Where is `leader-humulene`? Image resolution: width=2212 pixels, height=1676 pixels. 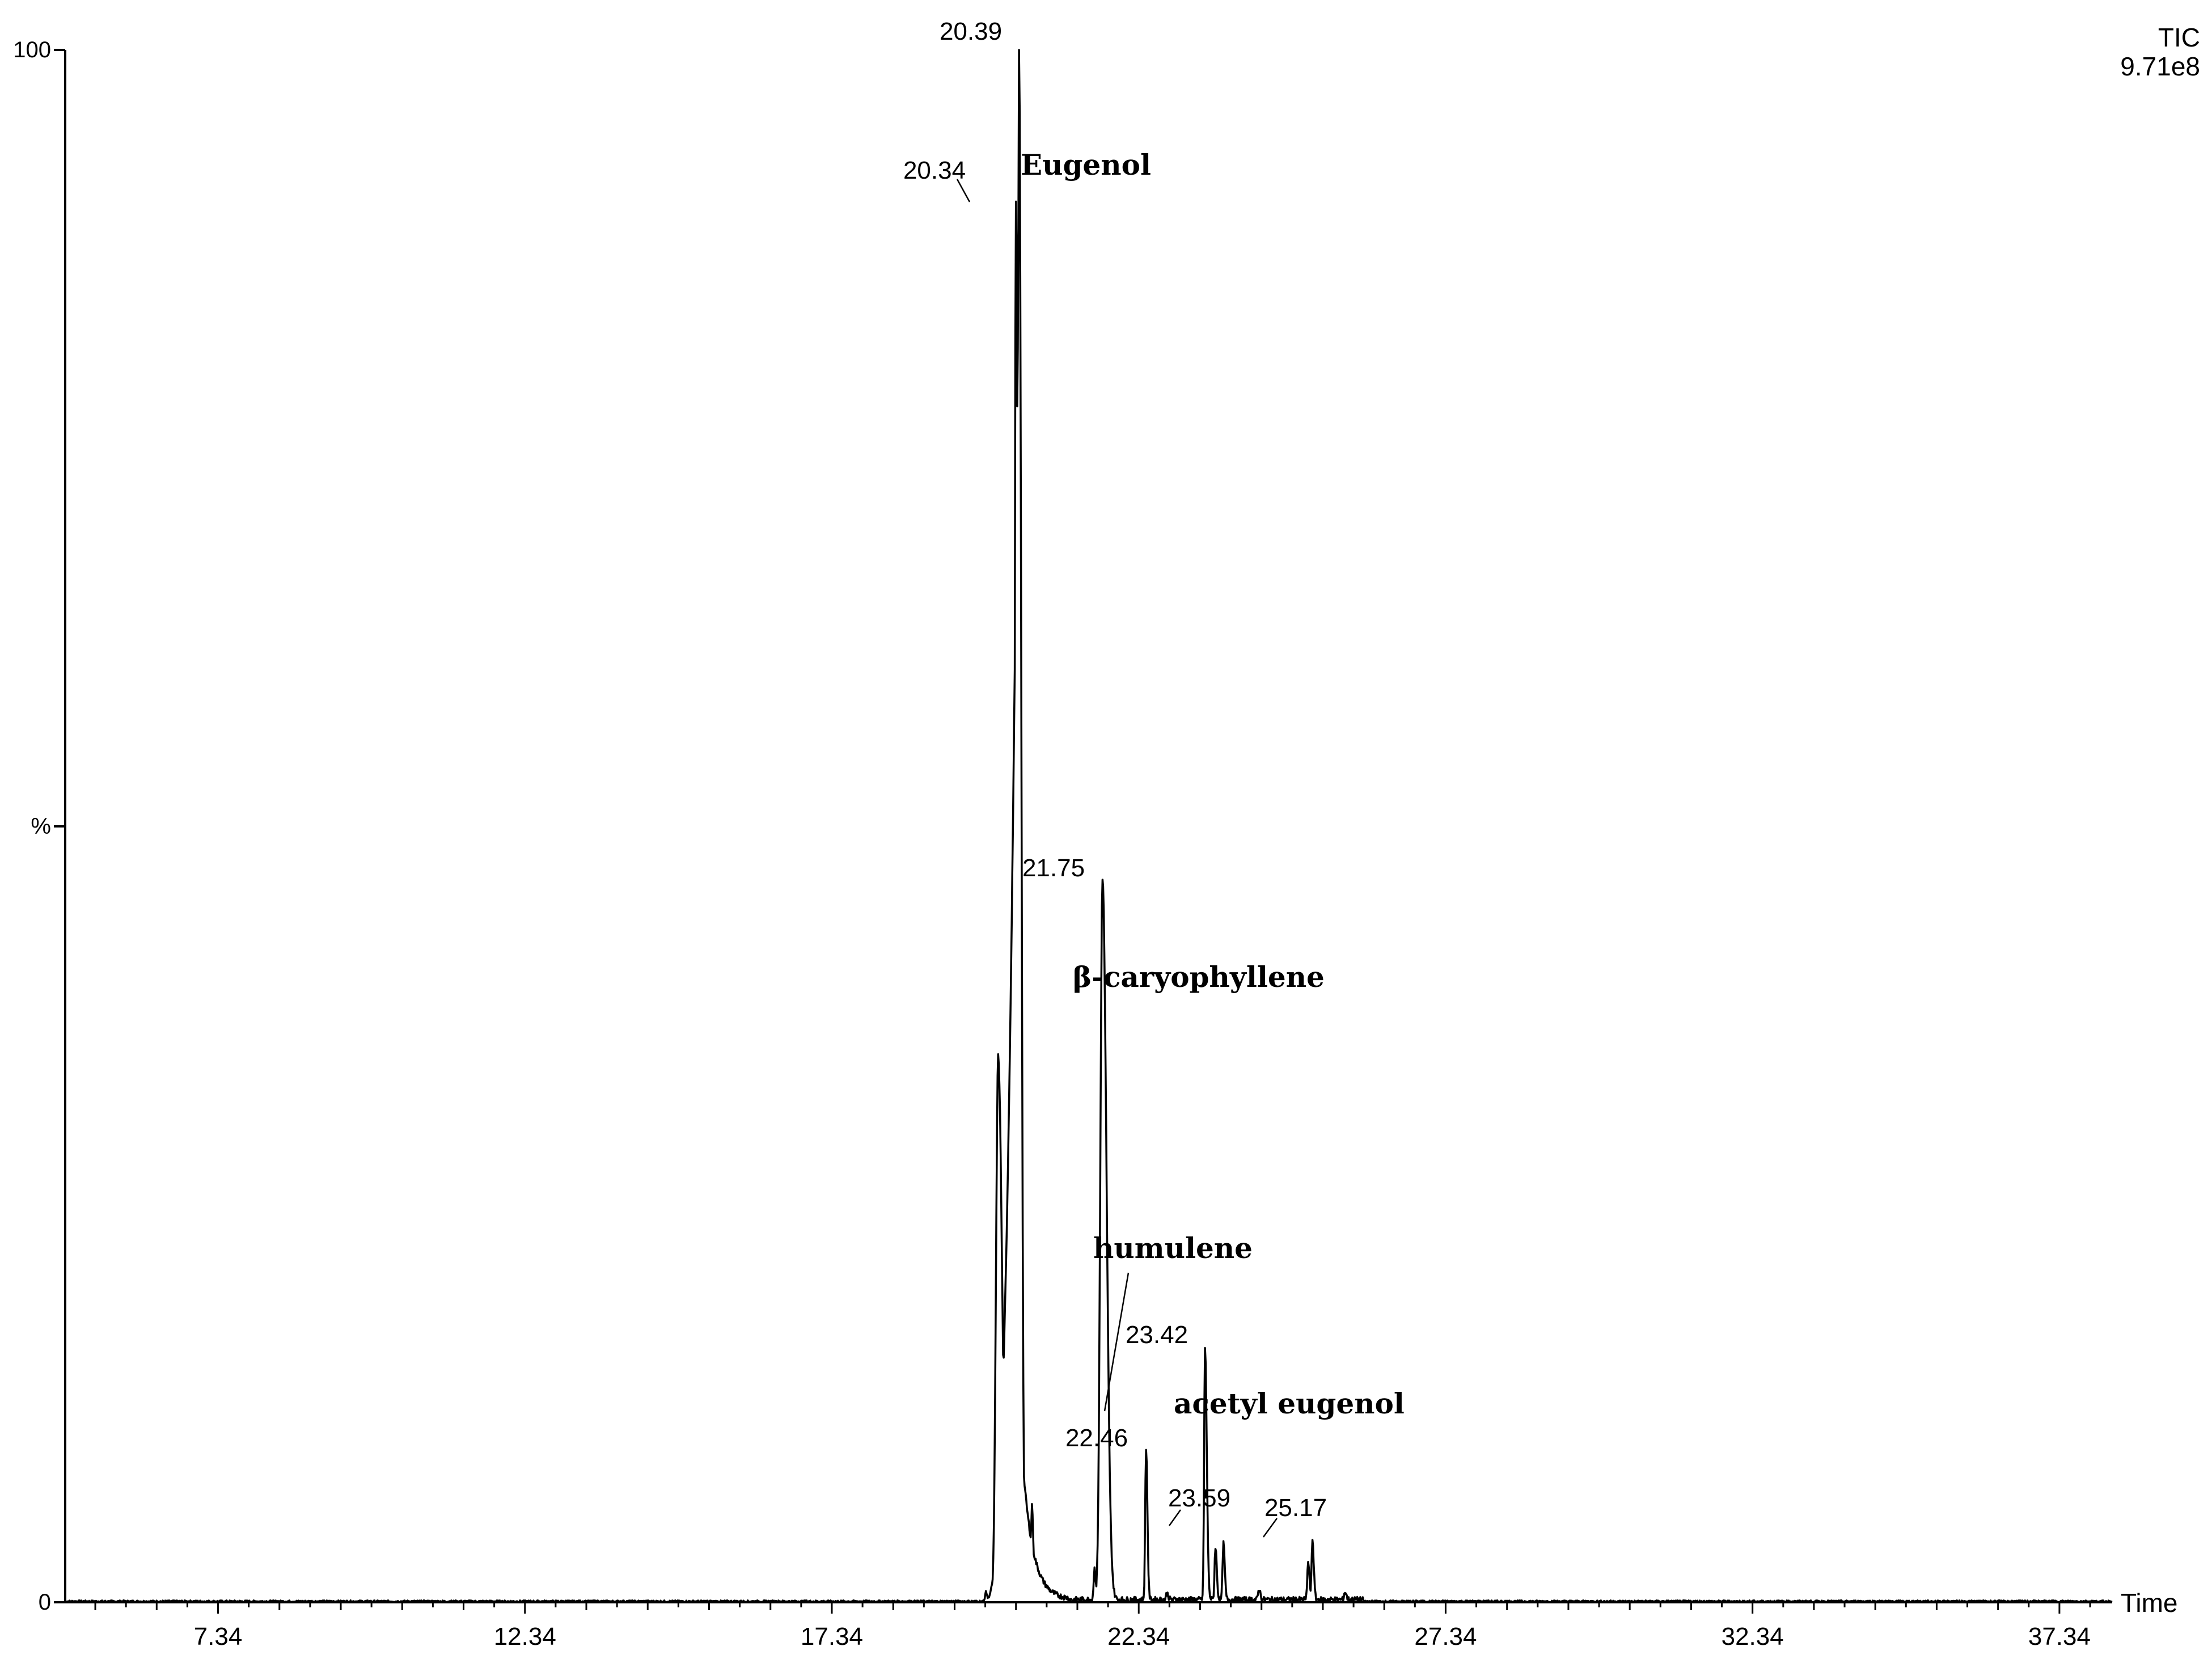 leader-humulene is located at coordinates (1116, 1342).